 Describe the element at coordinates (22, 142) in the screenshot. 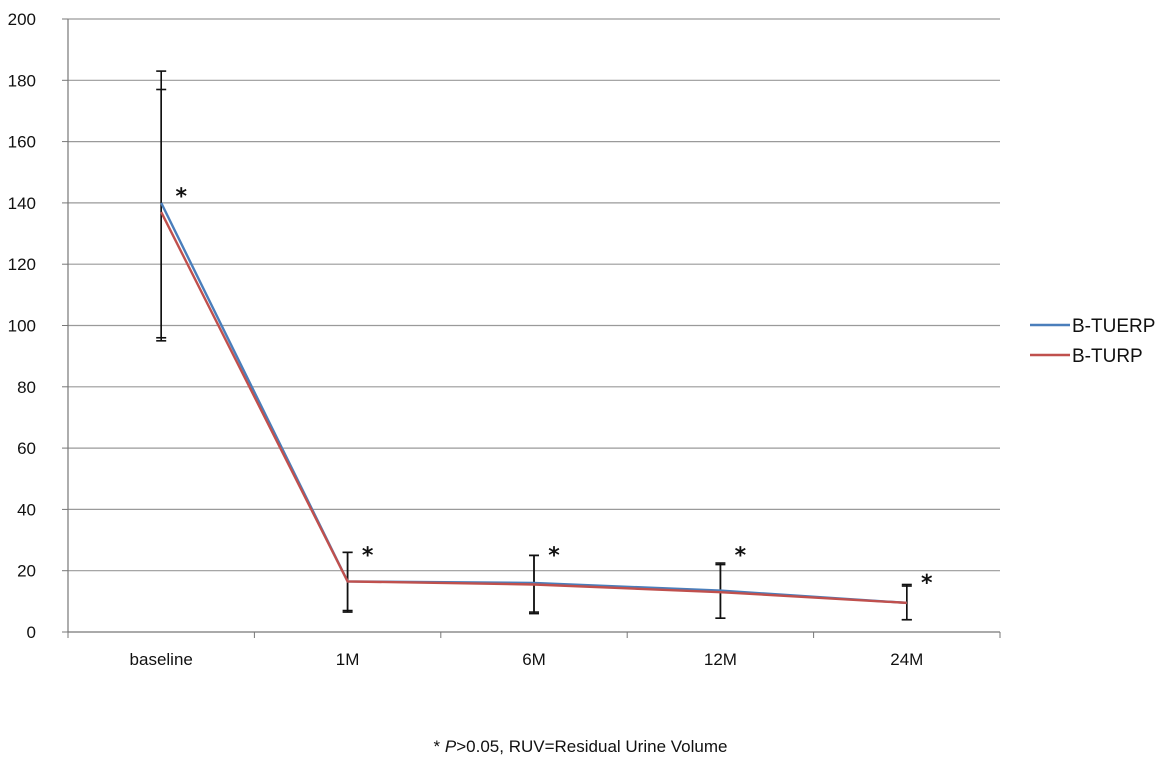

I see `y-tick-label: 160` at that location.